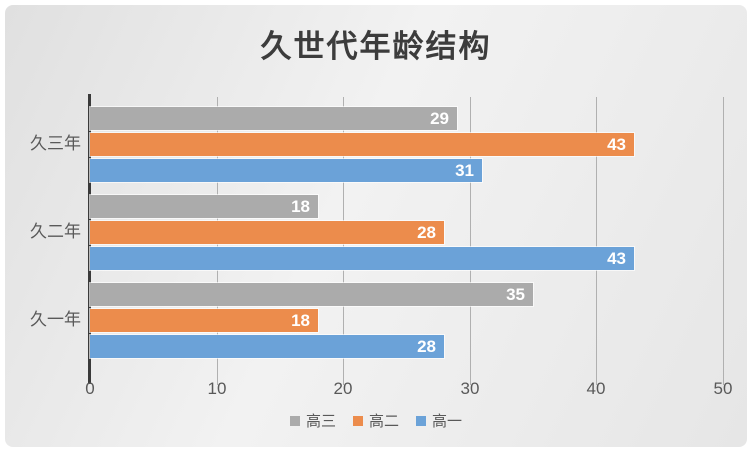 The height and width of the screenshot is (452, 752). What do you see at coordinates (90, 388) in the screenshot?
I see `x-tick-label-0: 0` at bounding box center [90, 388].